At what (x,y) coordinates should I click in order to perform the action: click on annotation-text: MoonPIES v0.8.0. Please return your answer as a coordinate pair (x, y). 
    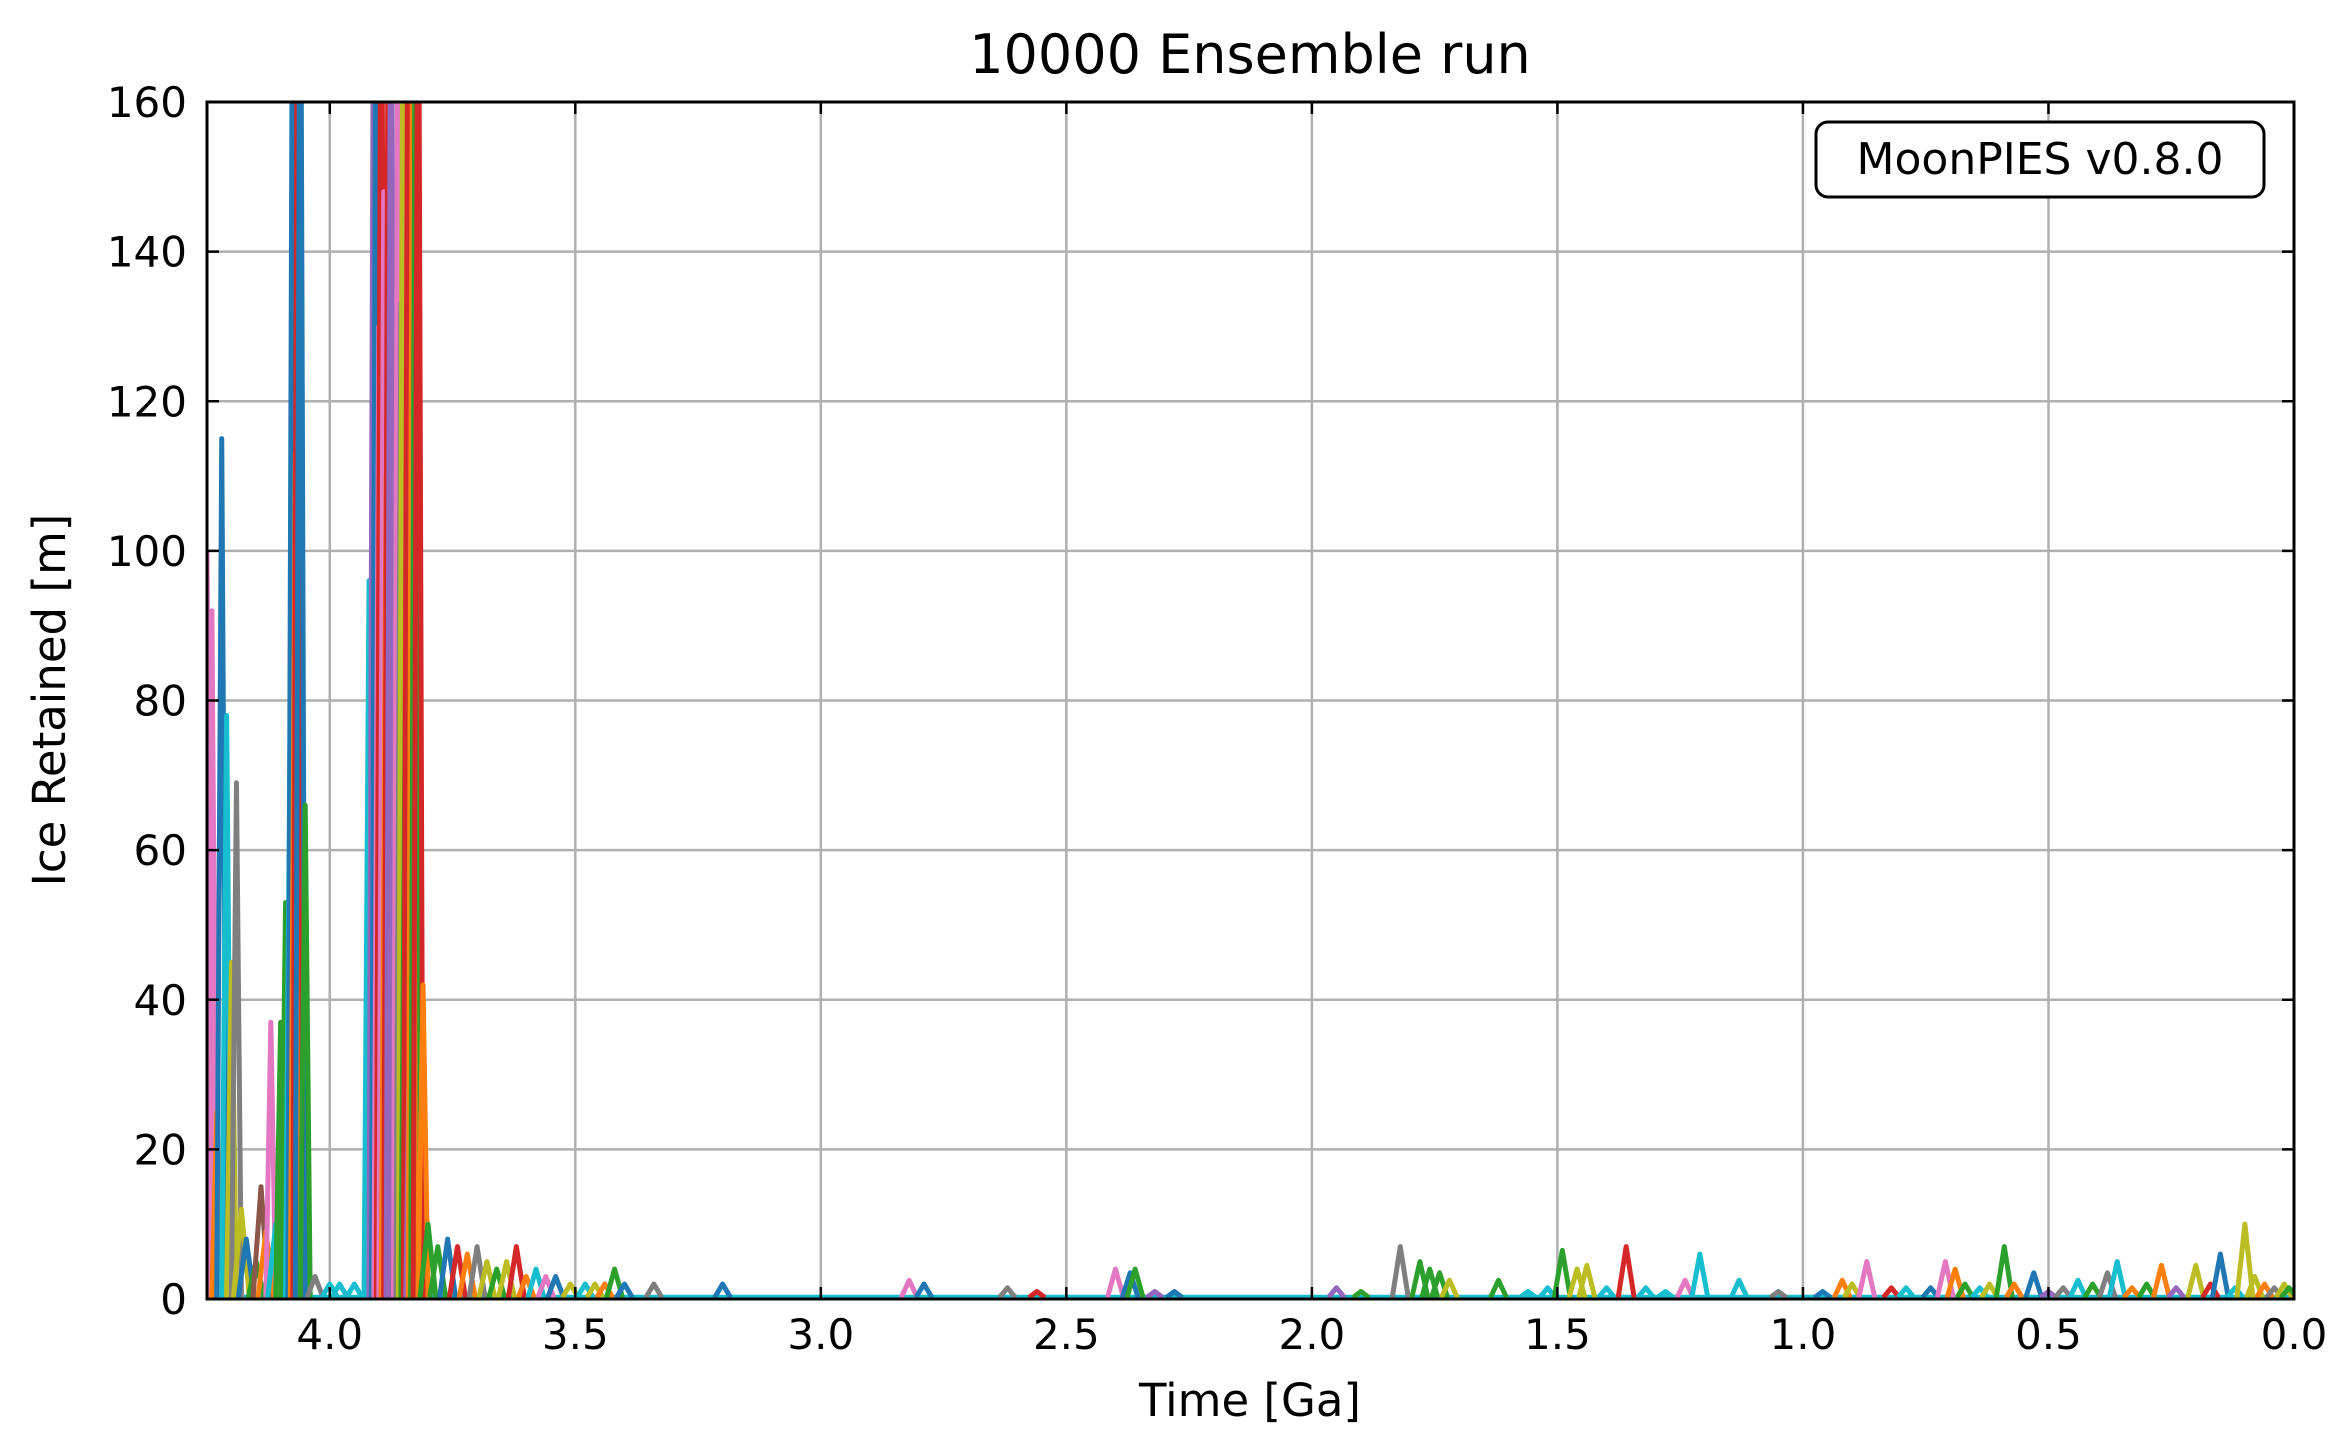
    Looking at the image, I should click on (2040, 159).